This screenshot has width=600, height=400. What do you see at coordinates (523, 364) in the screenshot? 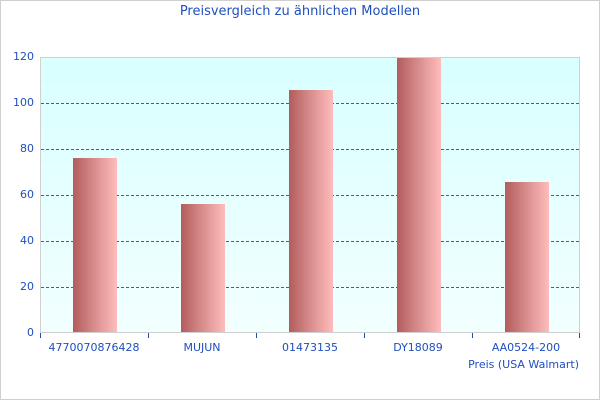
I see `x-axis-title: Preis (USA Walmart)` at bounding box center [523, 364].